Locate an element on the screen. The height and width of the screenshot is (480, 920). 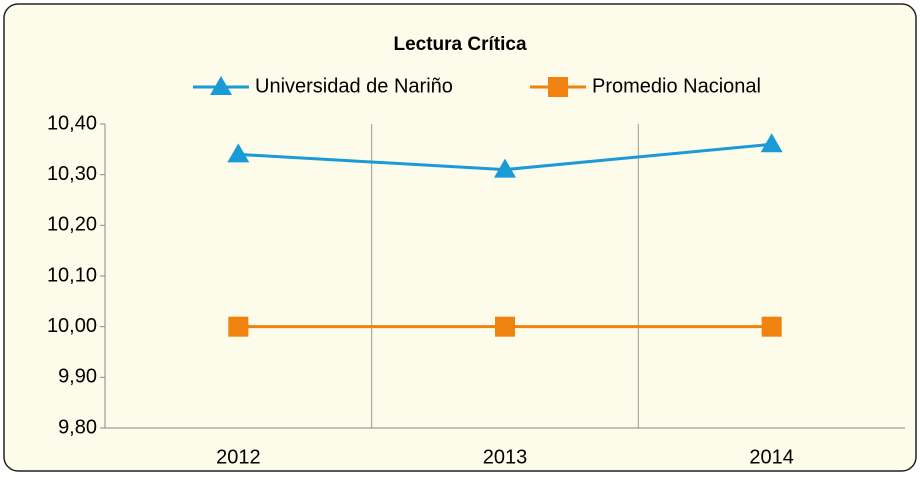
y-tick-label: 10,20 is located at coordinates (72, 225).